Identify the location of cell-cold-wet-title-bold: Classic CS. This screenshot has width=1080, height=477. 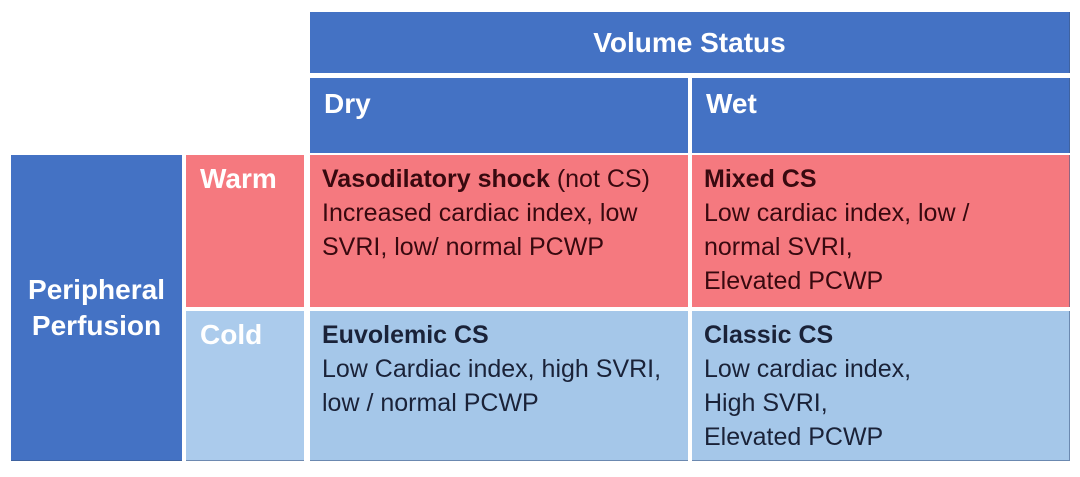
(769, 335).